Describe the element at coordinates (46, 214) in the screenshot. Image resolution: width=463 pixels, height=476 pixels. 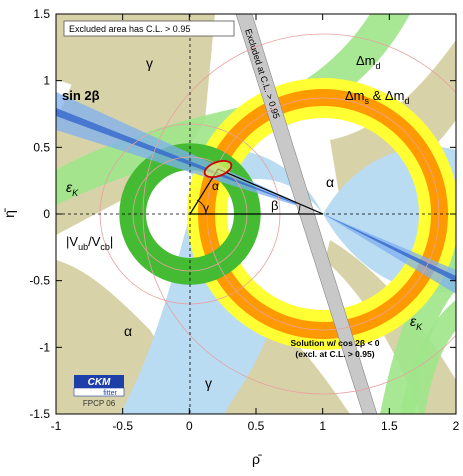
I see `y-tick-label: 0` at that location.